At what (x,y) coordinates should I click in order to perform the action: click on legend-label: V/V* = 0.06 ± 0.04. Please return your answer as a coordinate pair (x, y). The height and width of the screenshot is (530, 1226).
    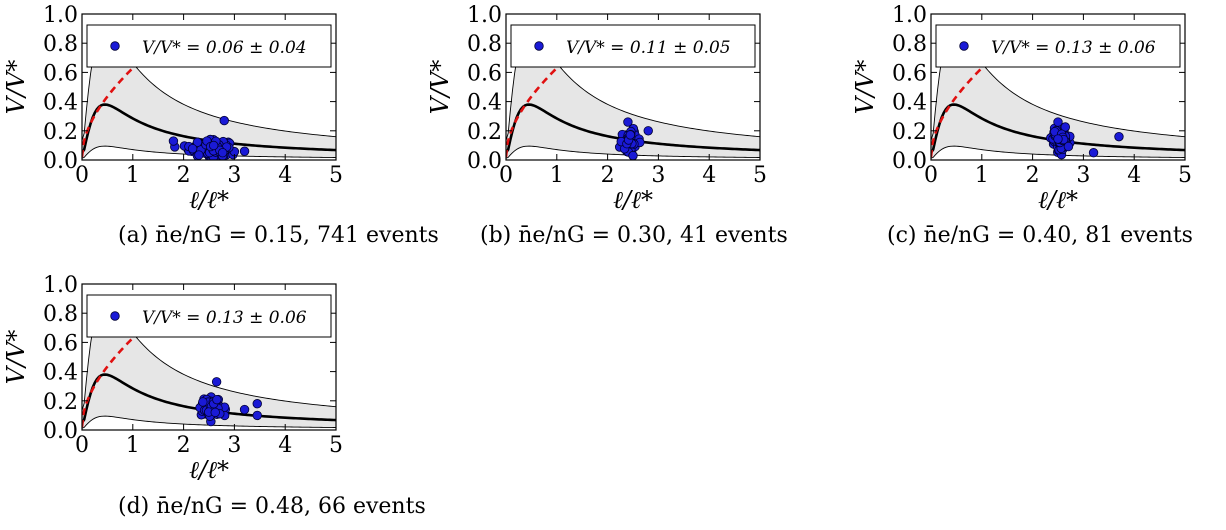
    Looking at the image, I should click on (224, 48).